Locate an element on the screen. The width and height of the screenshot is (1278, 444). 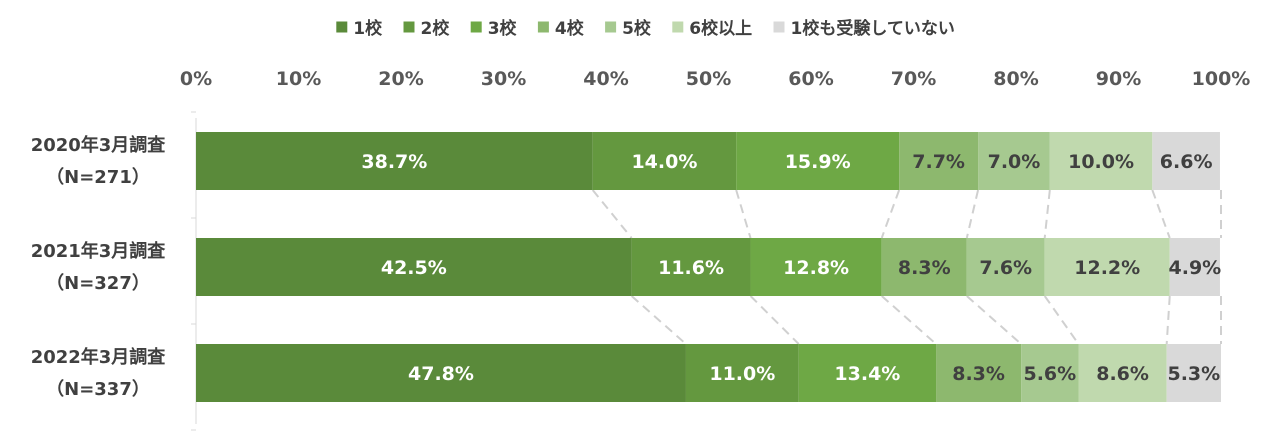
category-label: 2022年3月調査 is located at coordinates (98, 357).